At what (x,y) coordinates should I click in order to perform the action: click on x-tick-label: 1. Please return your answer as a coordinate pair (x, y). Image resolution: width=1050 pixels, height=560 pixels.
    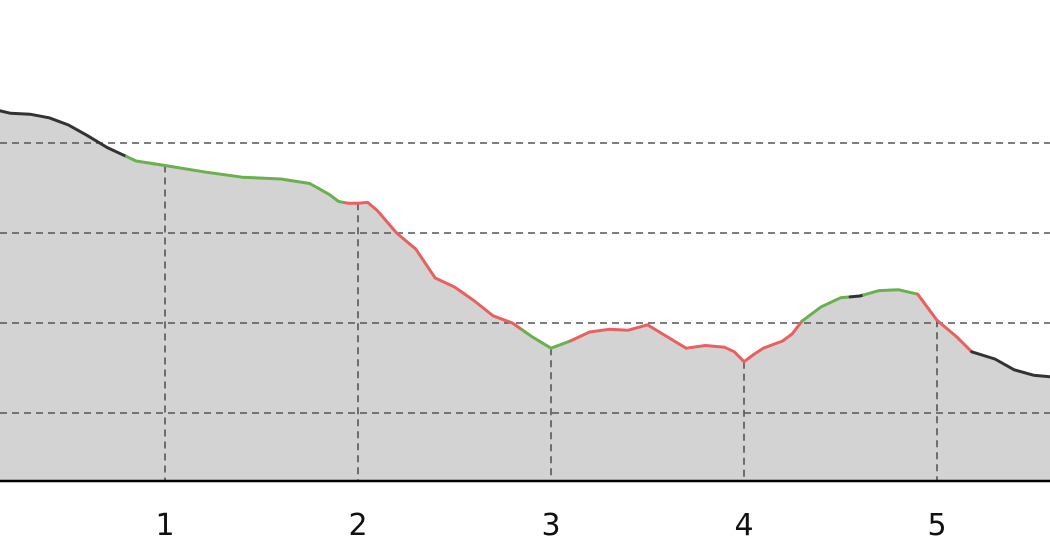
    Looking at the image, I should click on (164, 525).